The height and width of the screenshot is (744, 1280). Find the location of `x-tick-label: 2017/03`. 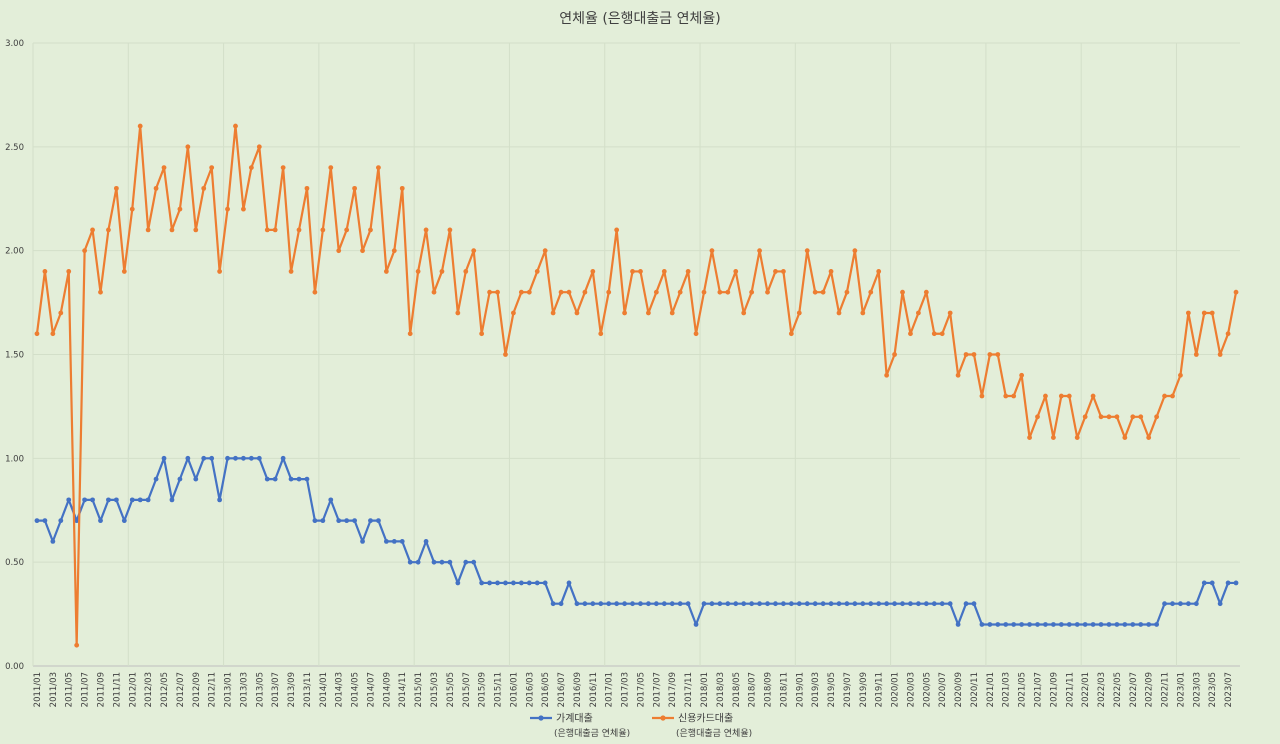

x-tick-label: 2017/03 is located at coordinates (626, 689).